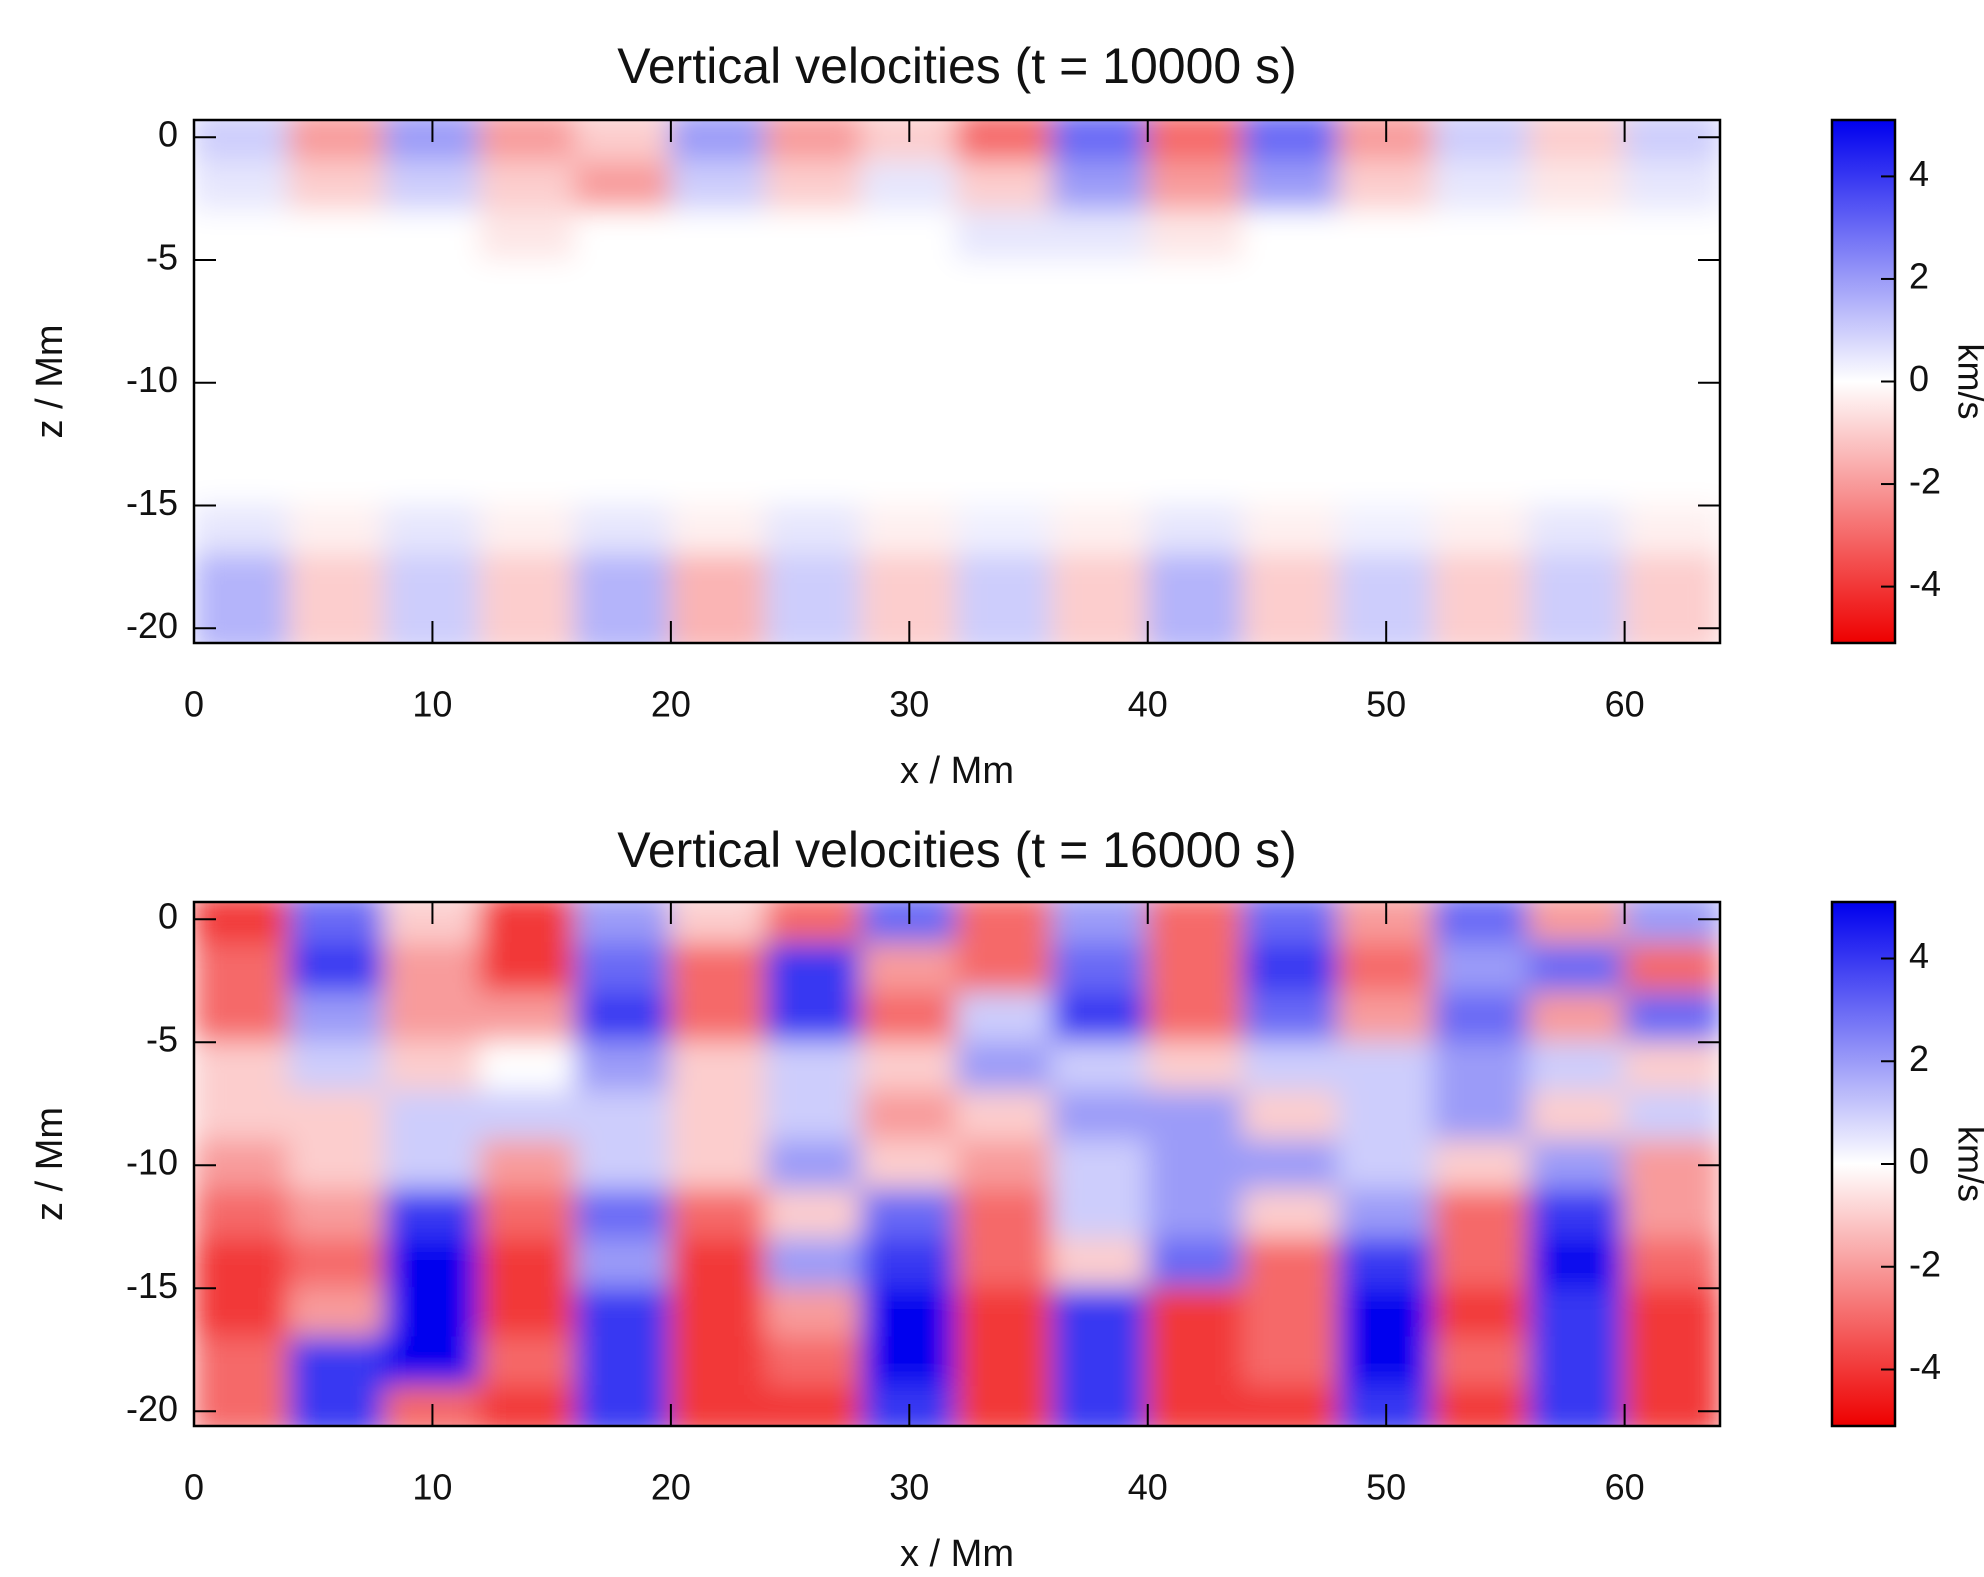 The width and height of the screenshot is (1984, 1577). I want to click on colorbar-tick-label: -2, so click(1925, 1263).